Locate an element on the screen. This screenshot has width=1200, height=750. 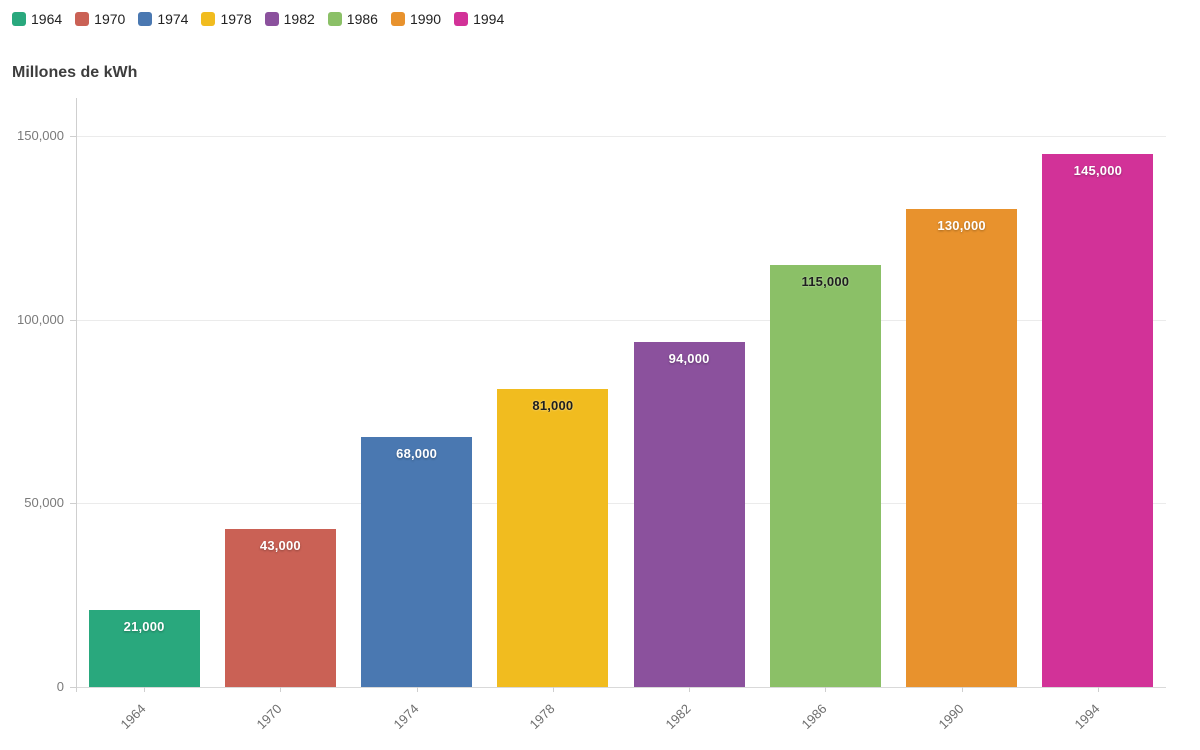
x-axis-label-1974: 1974 is located at coordinates (406, 717).